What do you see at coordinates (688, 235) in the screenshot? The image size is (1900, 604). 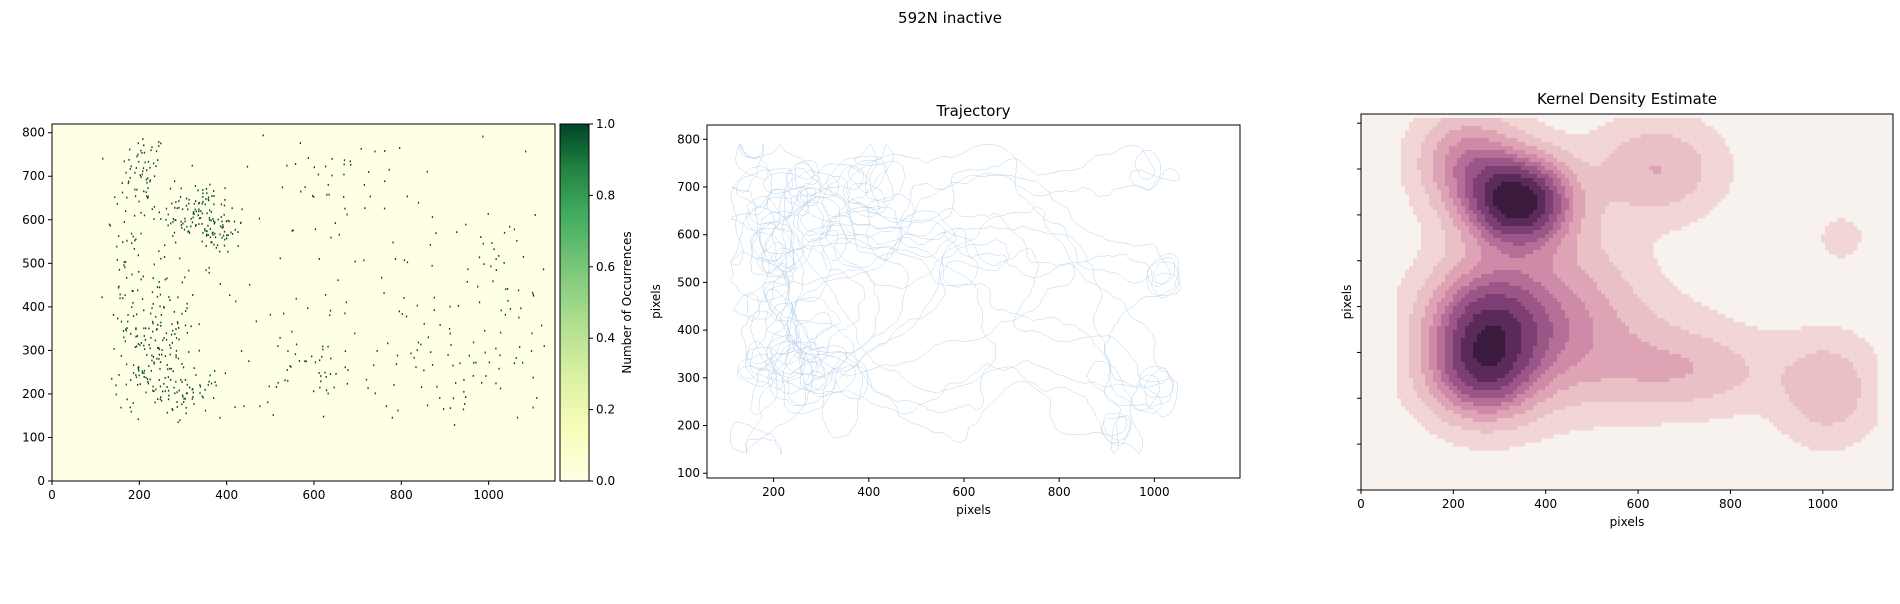 I see `y-tick-label: 600` at bounding box center [688, 235].